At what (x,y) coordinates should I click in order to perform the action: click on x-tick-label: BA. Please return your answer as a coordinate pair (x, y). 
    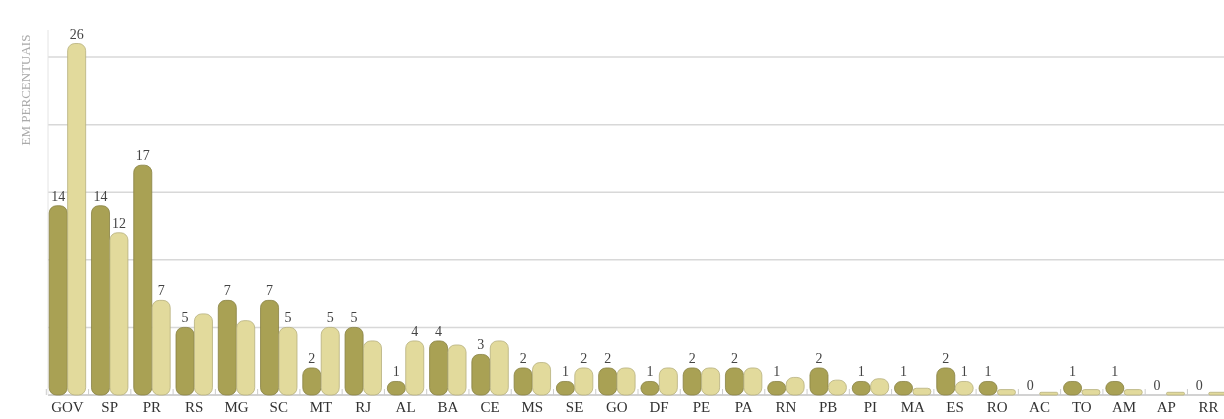
    Looking at the image, I should click on (448, 407).